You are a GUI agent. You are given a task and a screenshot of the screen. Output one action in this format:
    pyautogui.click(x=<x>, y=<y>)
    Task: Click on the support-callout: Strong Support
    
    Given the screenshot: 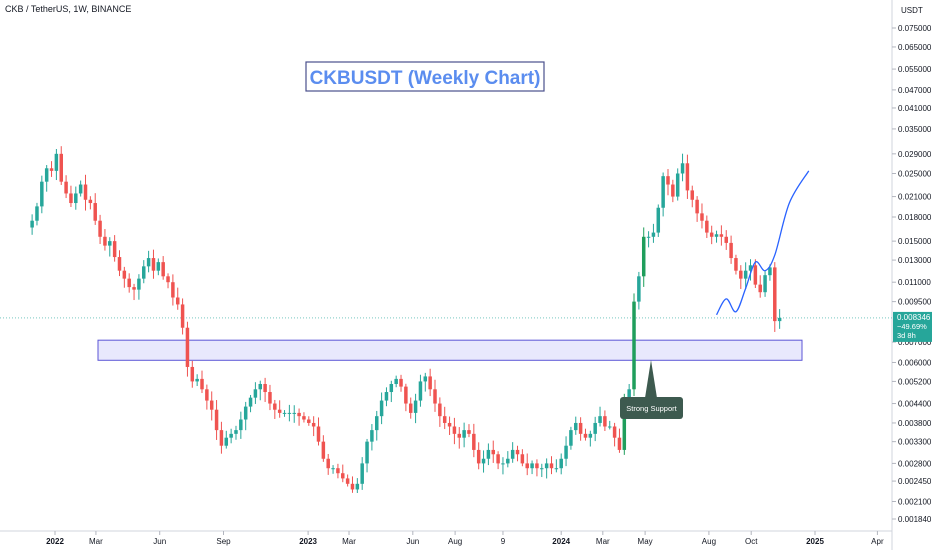 What is the action you would take?
    pyautogui.click(x=651, y=389)
    